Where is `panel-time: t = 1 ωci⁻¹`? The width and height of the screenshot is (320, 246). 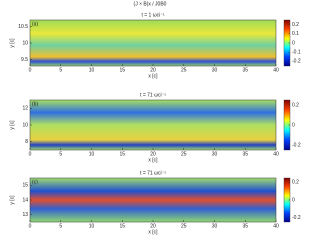 panel-time: t = 1 ωci⁻¹ is located at coordinates (152, 15).